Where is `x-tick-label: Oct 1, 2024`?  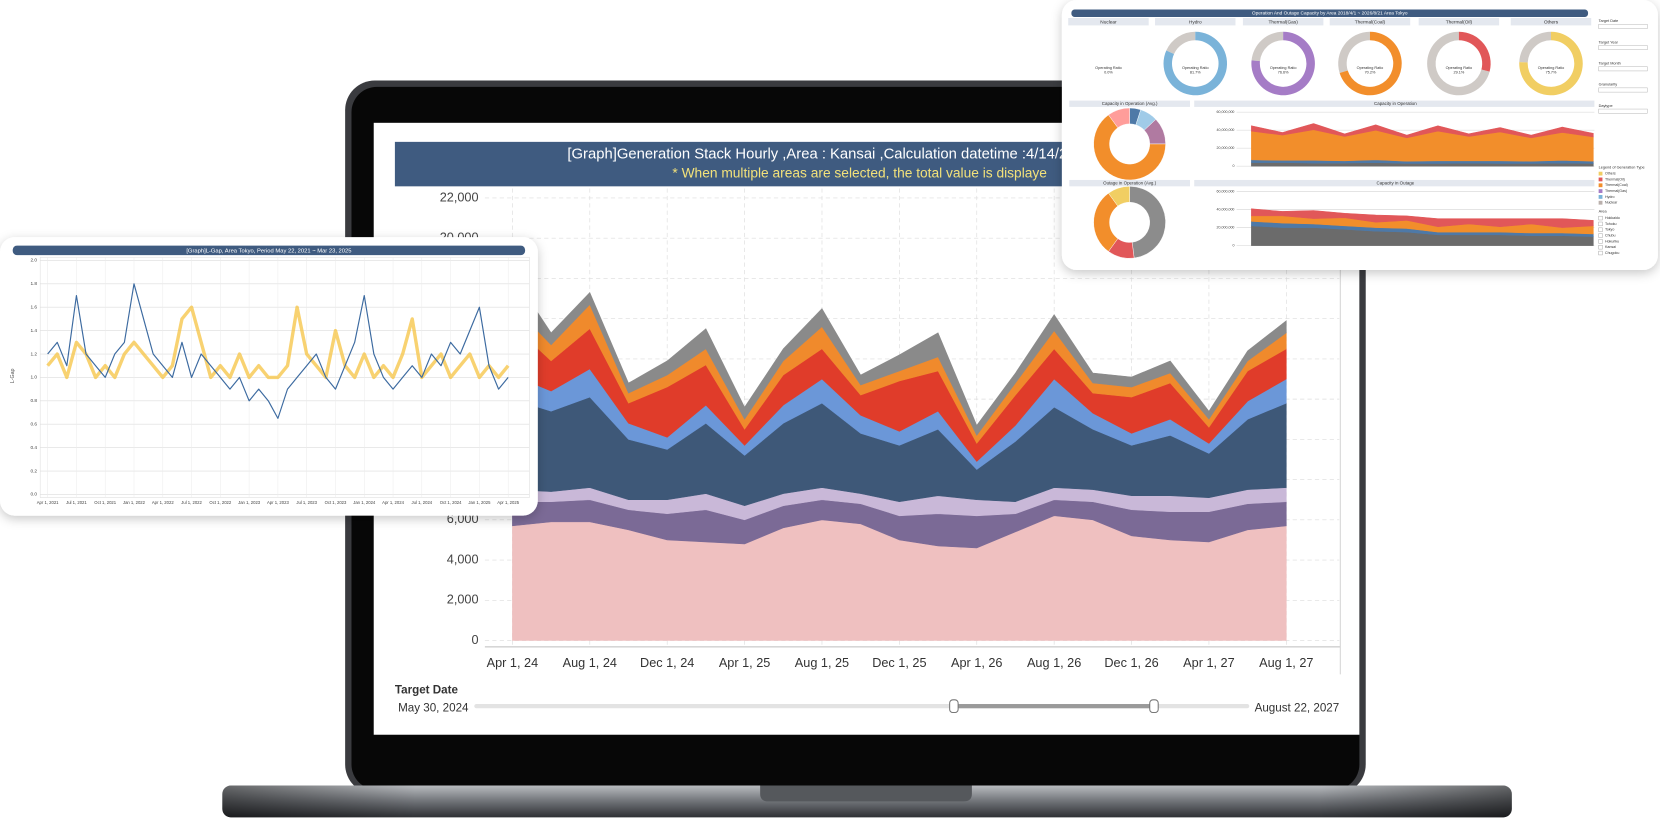
x-tick-label: Oct 1, 2024 is located at coordinates (451, 502).